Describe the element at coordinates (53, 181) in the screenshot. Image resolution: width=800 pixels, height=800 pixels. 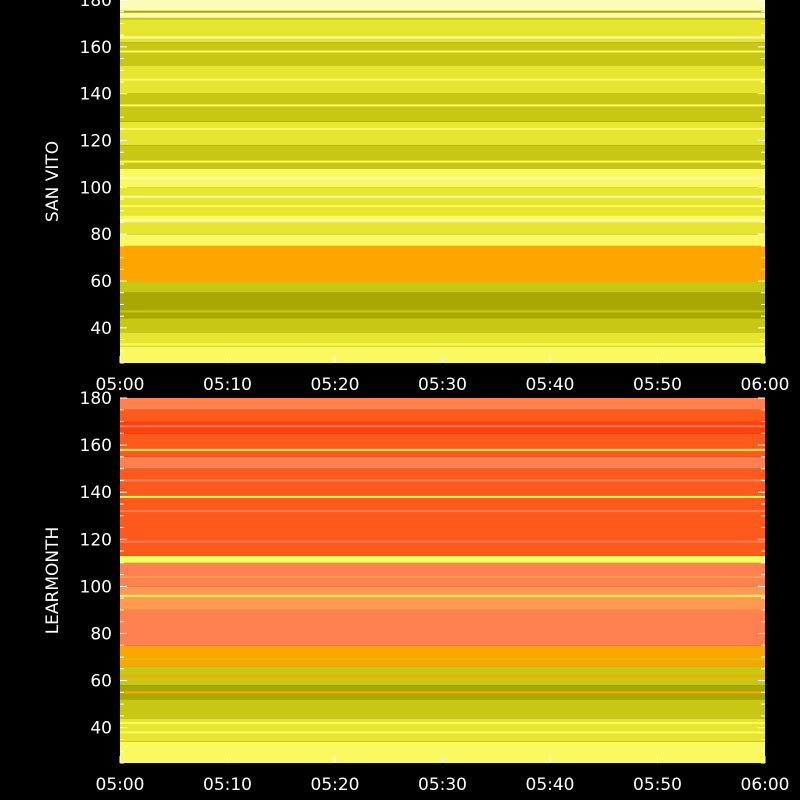
I see `y-axis-title: SAN VITO` at that location.